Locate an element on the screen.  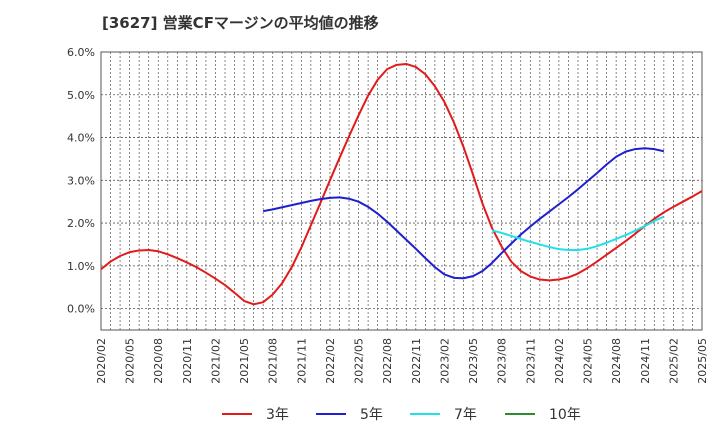
x-tick-label: 2022/08 is located at coordinates (387, 361).